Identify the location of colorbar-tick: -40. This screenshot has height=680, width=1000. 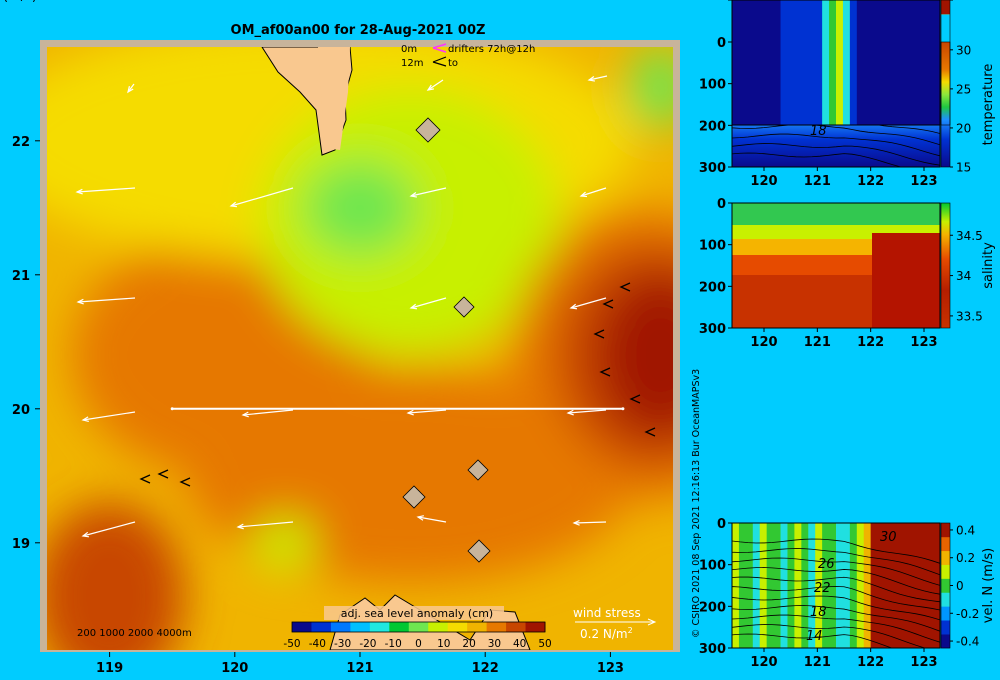
(317, 644).